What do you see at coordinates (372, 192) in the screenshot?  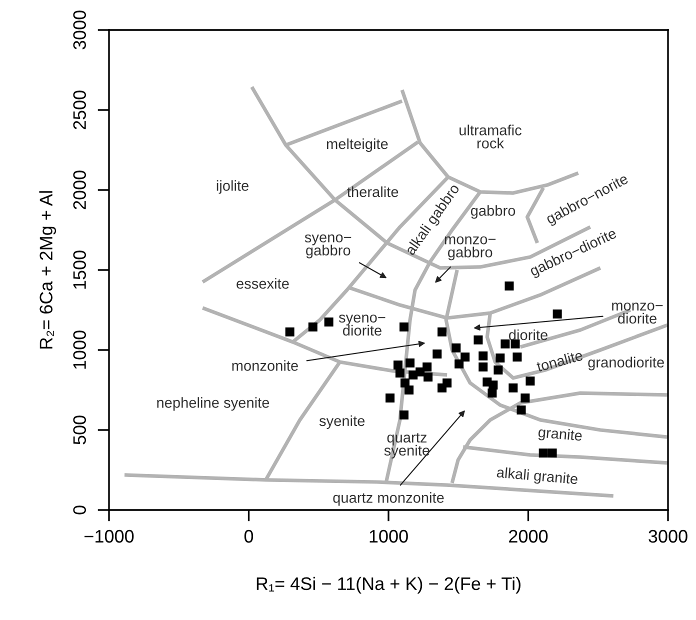 I see `annotation: theralite` at bounding box center [372, 192].